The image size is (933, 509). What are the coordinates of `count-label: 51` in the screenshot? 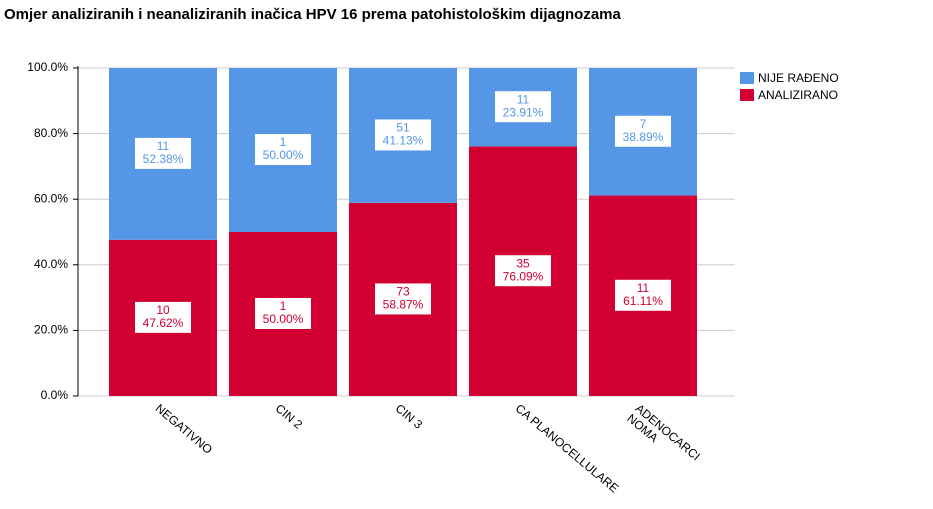 It's located at (403, 128).